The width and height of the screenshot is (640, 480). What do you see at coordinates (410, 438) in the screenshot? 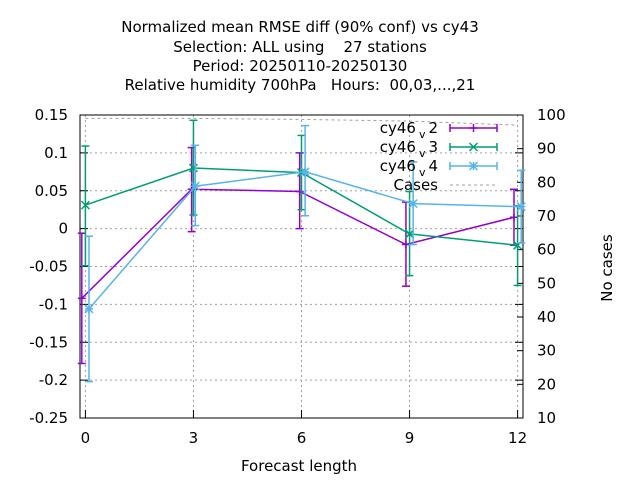
I see `x-tick-label: 9` at bounding box center [410, 438].